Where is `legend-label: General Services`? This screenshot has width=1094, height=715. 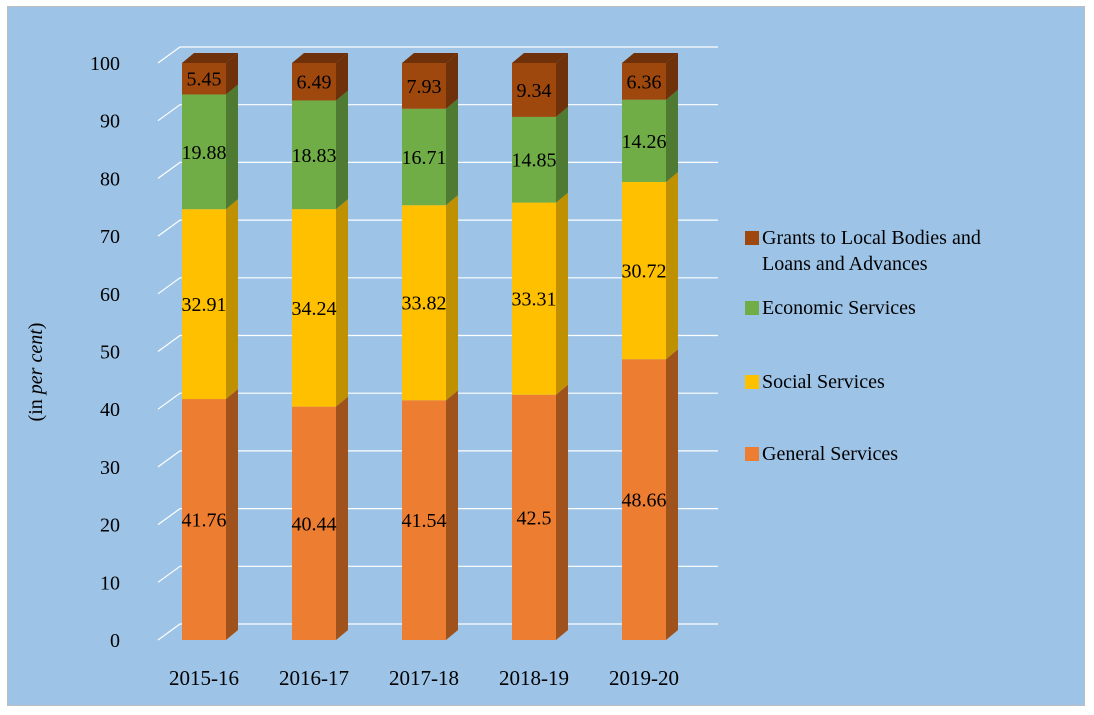
legend-label: General Services is located at coordinates (830, 454).